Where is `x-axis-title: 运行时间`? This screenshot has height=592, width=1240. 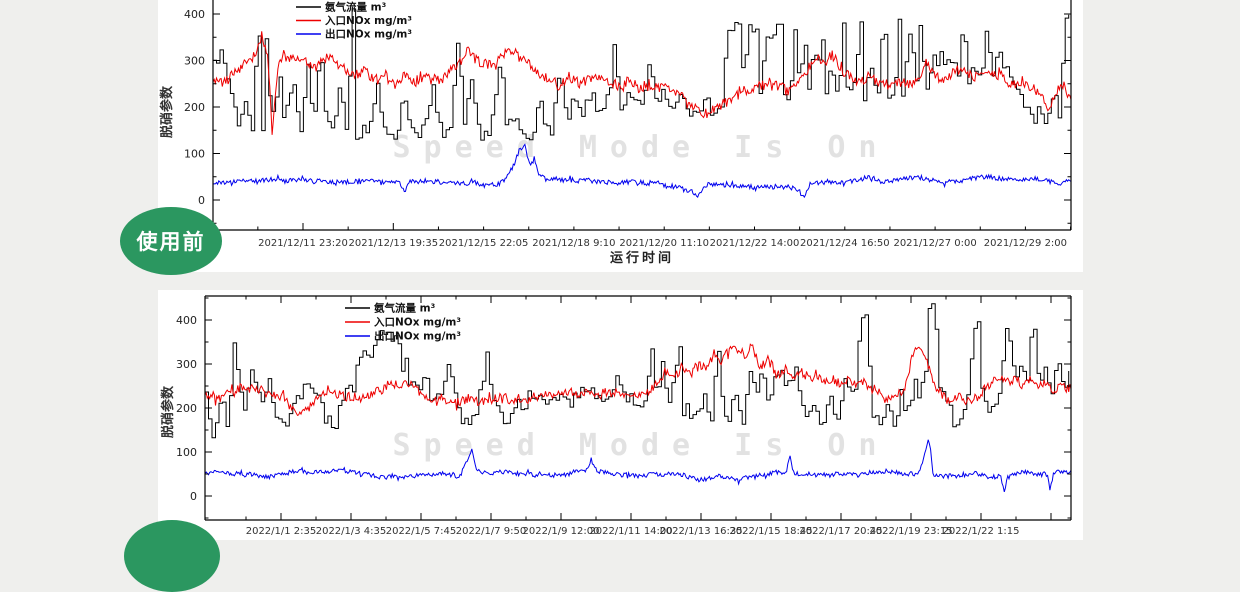 x-axis-title: 运行时间 is located at coordinates (642, 258).